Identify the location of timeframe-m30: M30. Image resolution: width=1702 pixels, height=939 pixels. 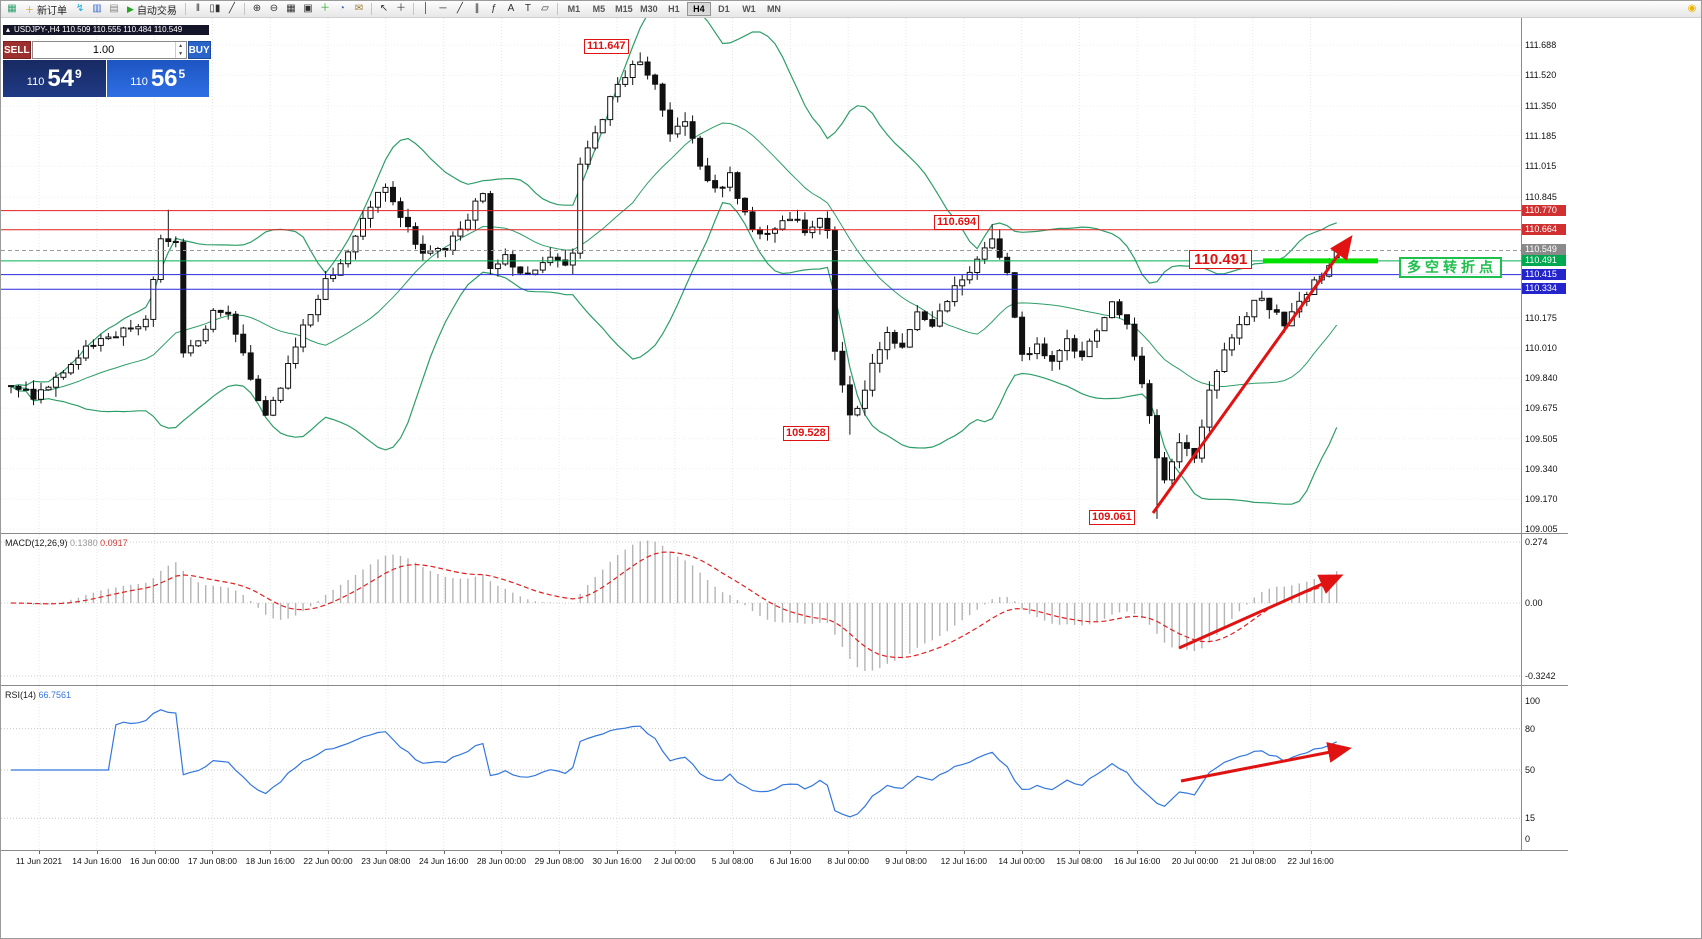
(649, 9).